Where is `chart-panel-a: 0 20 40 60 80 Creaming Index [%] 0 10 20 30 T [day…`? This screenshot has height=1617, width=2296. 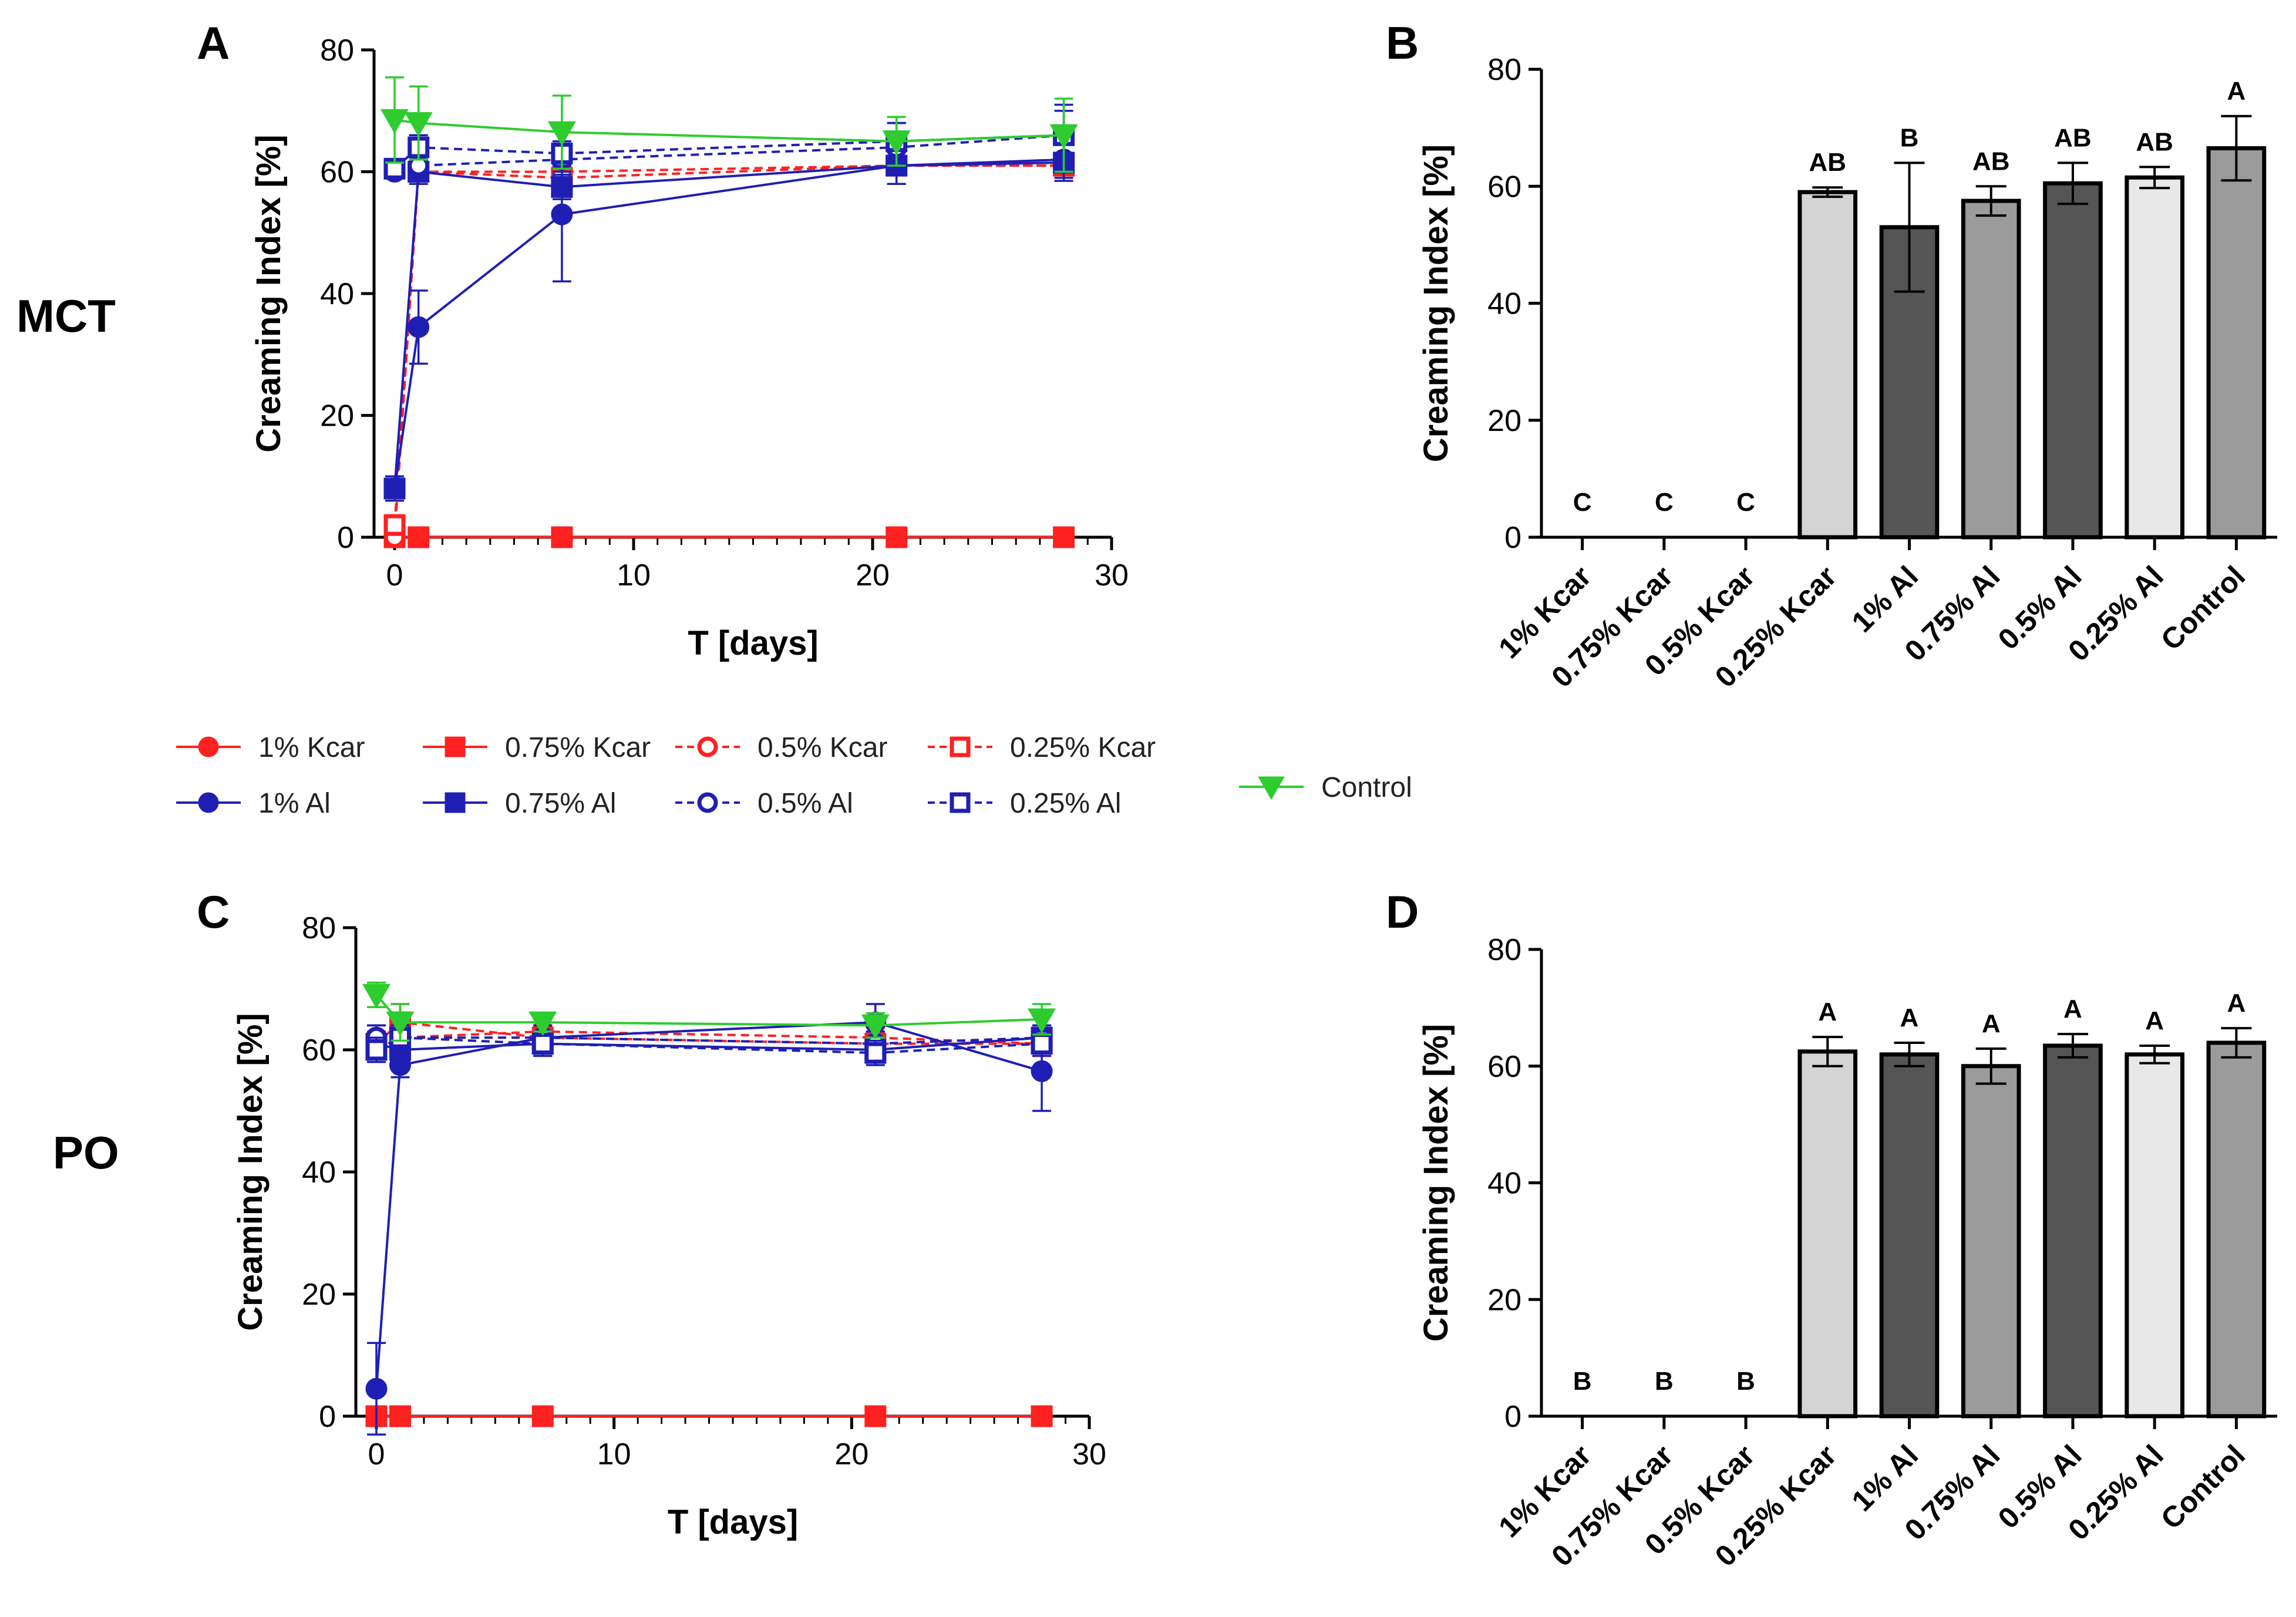
chart-panel-a: 0 20 40 60 80 Creaming Index [%] 0 10 20 30 T [day… is located at coordinates (689, 347).